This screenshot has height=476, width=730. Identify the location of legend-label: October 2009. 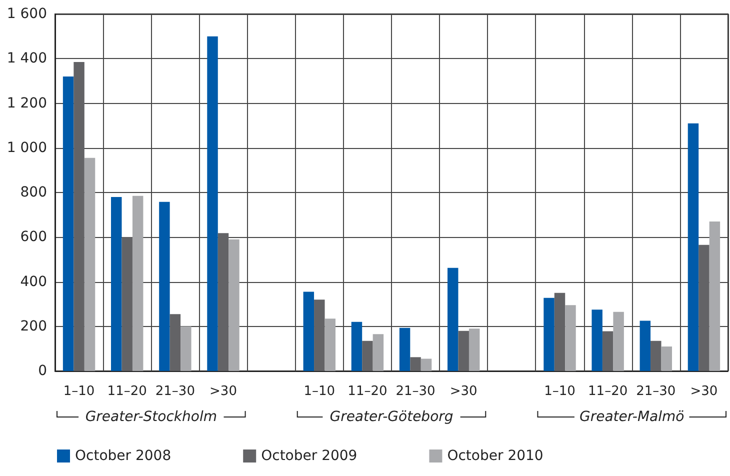
(309, 456).